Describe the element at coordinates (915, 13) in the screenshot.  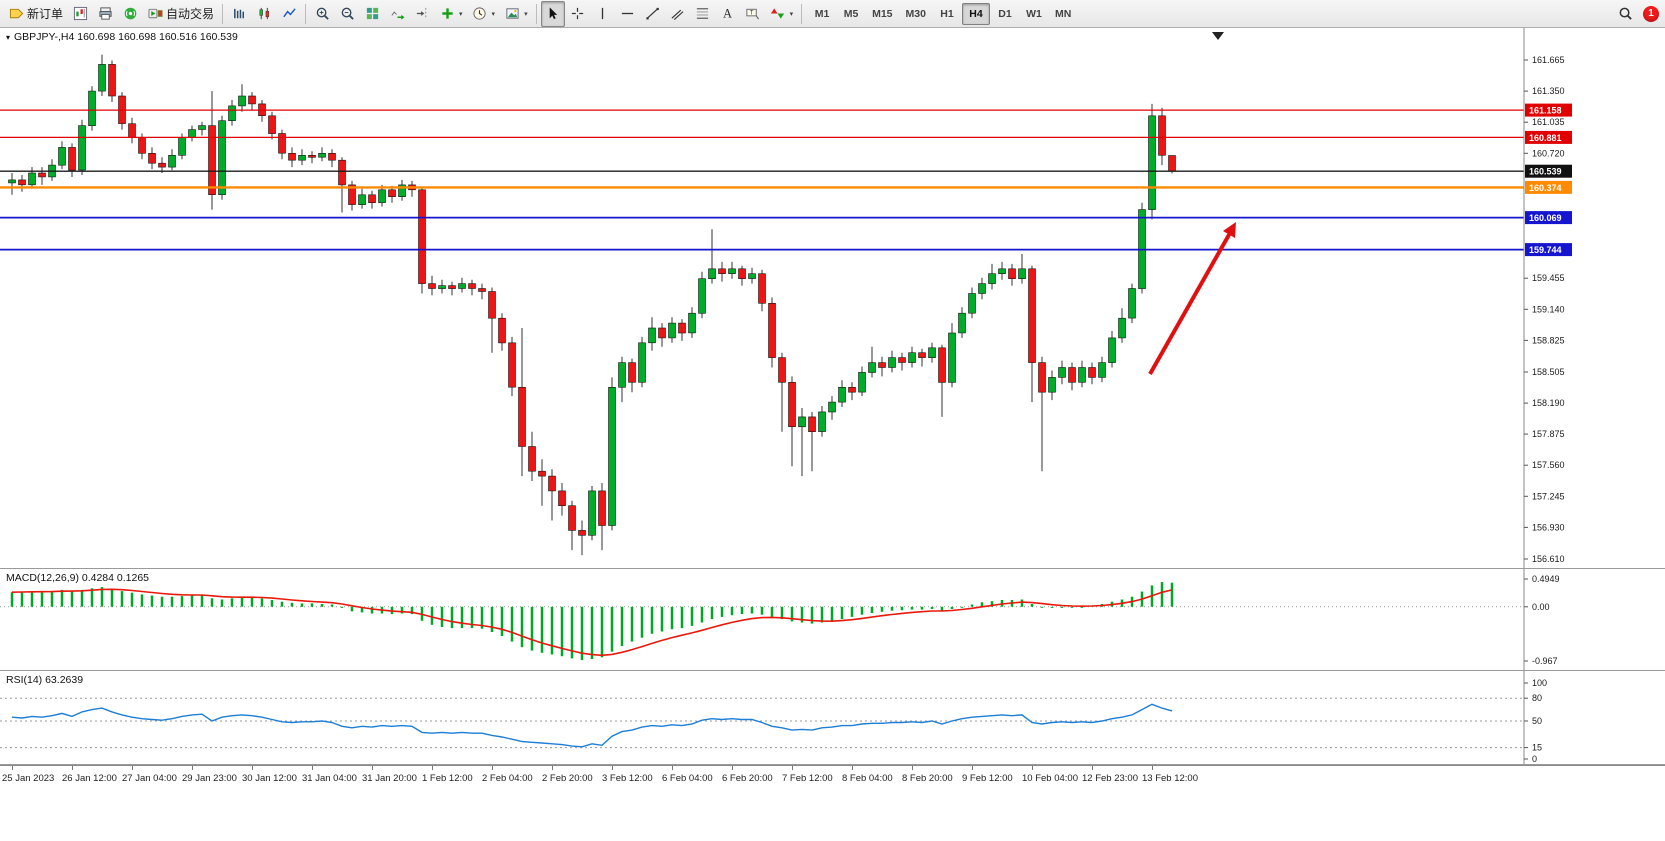
I see `timeframe-m30-button: M30` at that location.